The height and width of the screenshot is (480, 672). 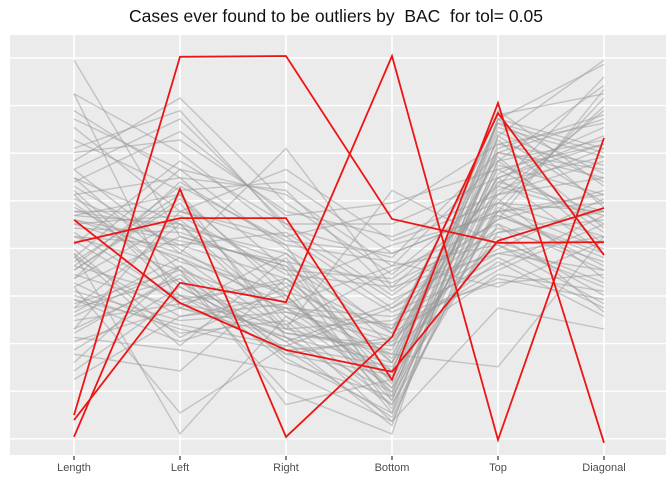 What do you see at coordinates (498, 468) in the screenshot?
I see `axis-label-top: Top` at bounding box center [498, 468].